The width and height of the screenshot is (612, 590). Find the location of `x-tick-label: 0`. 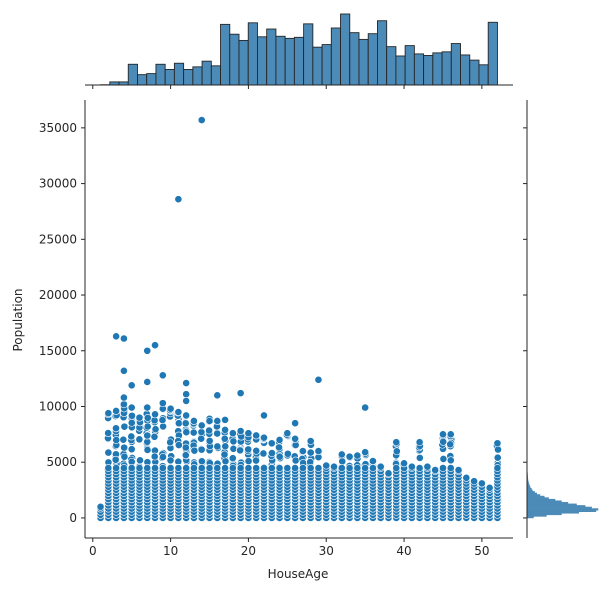

x-tick-label: 0 is located at coordinates (93, 551).